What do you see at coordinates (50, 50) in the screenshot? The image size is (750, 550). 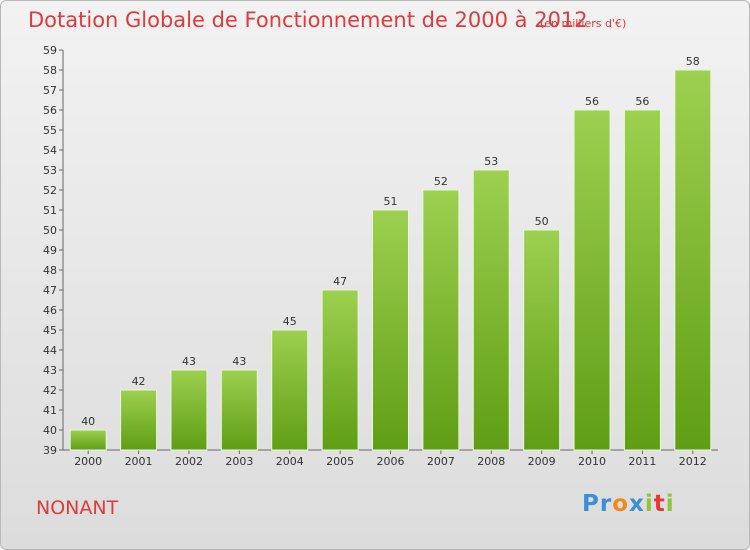 I see `y-tick-label: 59` at bounding box center [50, 50].